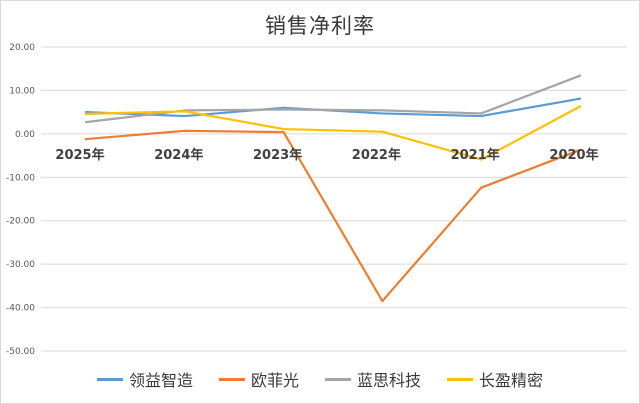  I want to click on legend-label: 蓝思科技, so click(389, 380).